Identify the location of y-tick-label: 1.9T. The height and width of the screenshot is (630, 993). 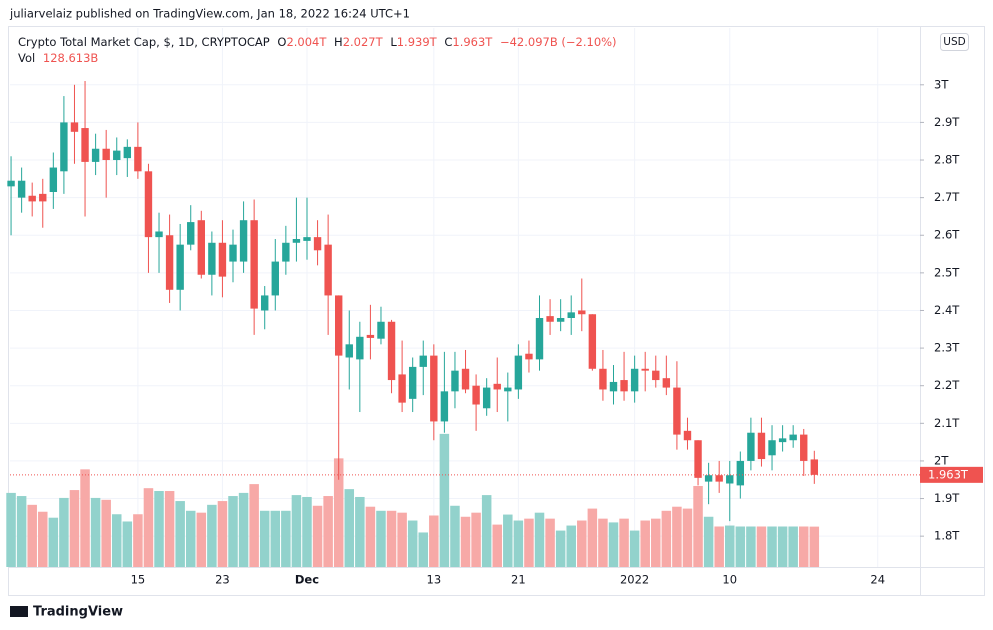
(947, 498).